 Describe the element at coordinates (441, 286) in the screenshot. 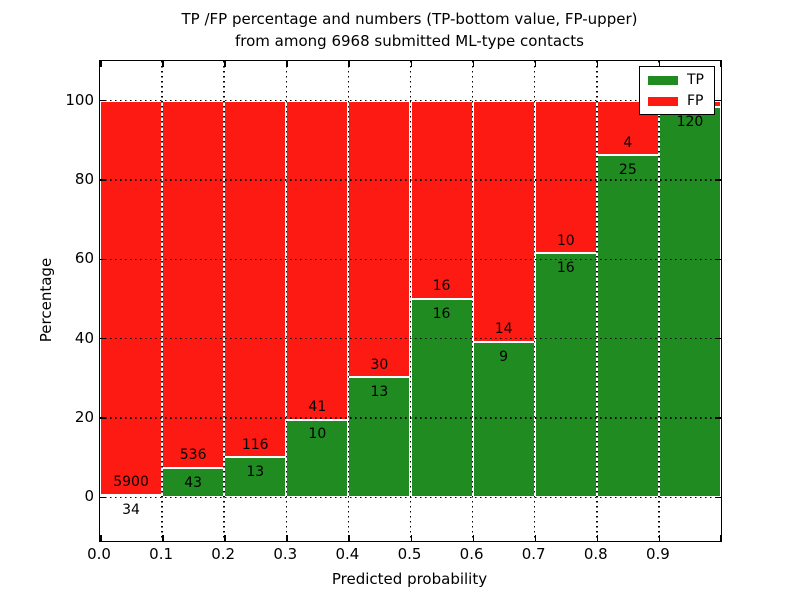

I see `fp-count-label-5: 16` at that location.